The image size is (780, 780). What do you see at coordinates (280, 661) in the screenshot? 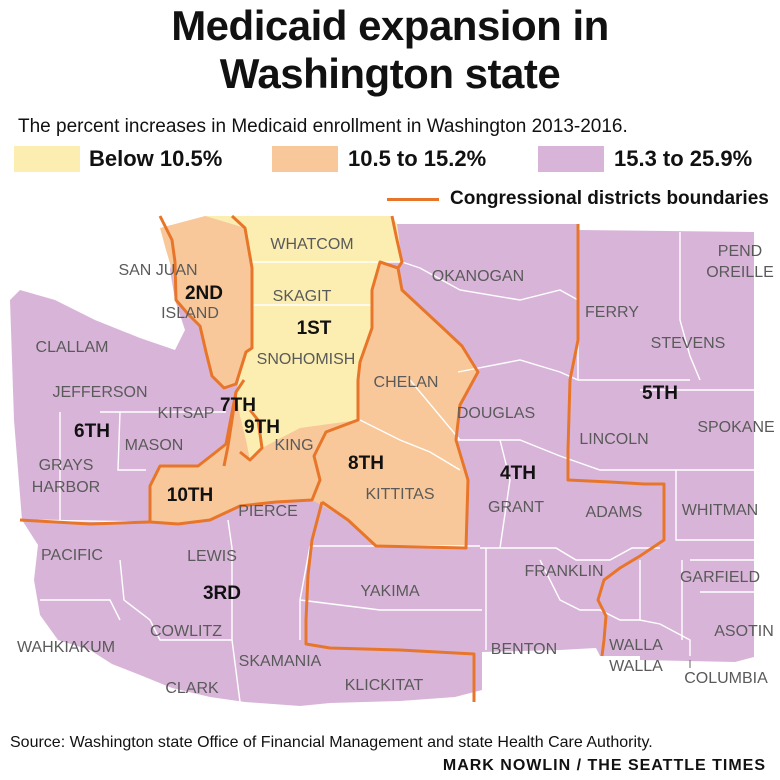
I see `county-label-skamania: SKAMANIA` at bounding box center [280, 661].